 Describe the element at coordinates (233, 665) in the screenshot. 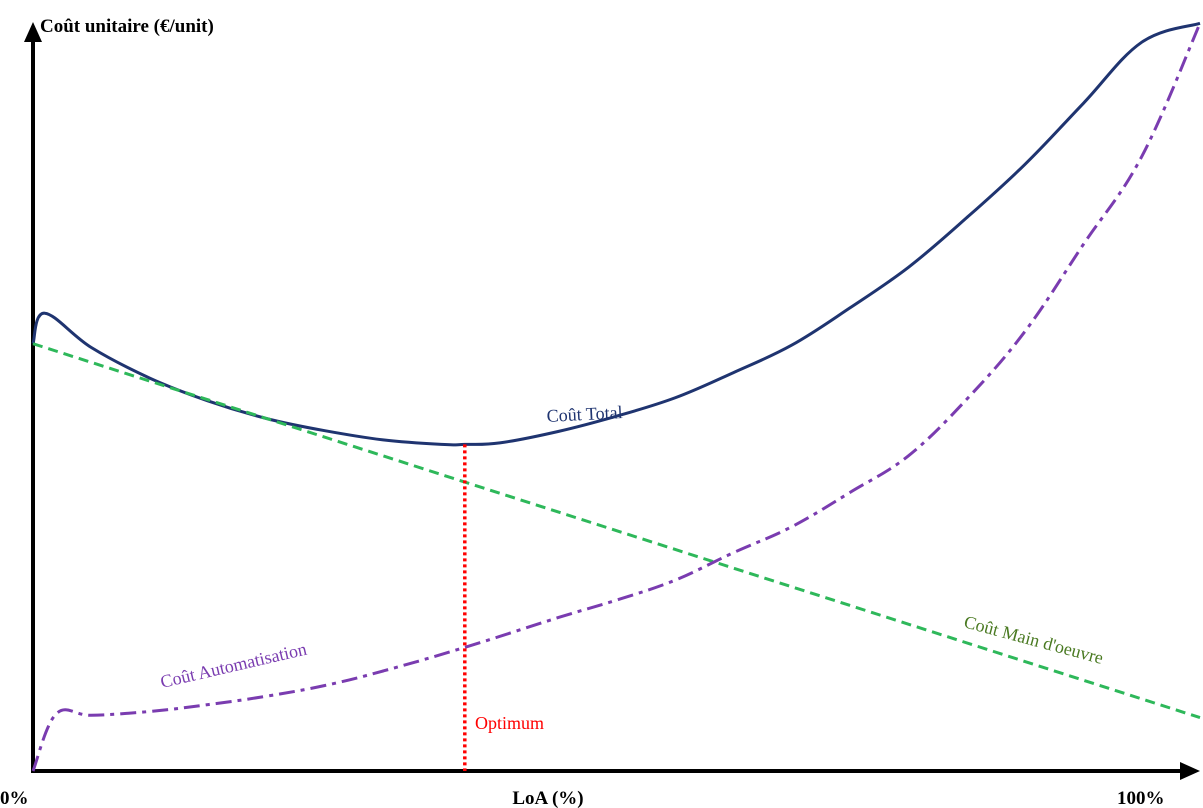

I see `label-cout-automatisation: Coût Automatisation` at that location.